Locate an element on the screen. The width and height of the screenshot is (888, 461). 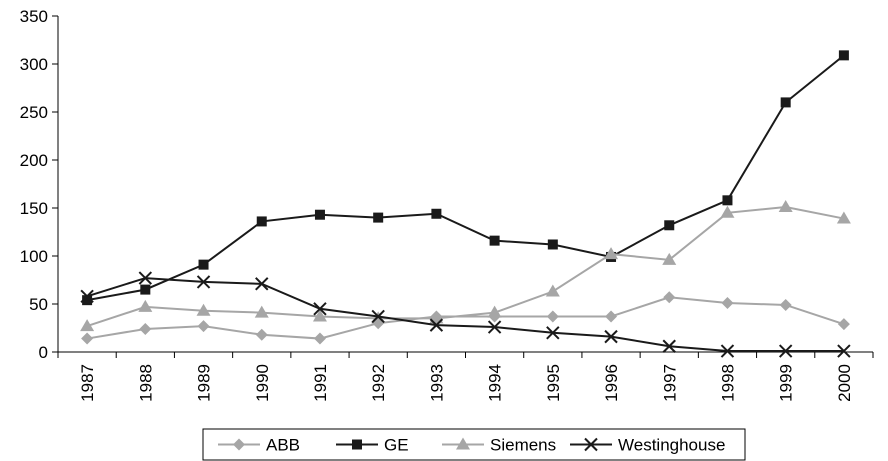
legend-item-abb: ABB is located at coordinates (259, 445).